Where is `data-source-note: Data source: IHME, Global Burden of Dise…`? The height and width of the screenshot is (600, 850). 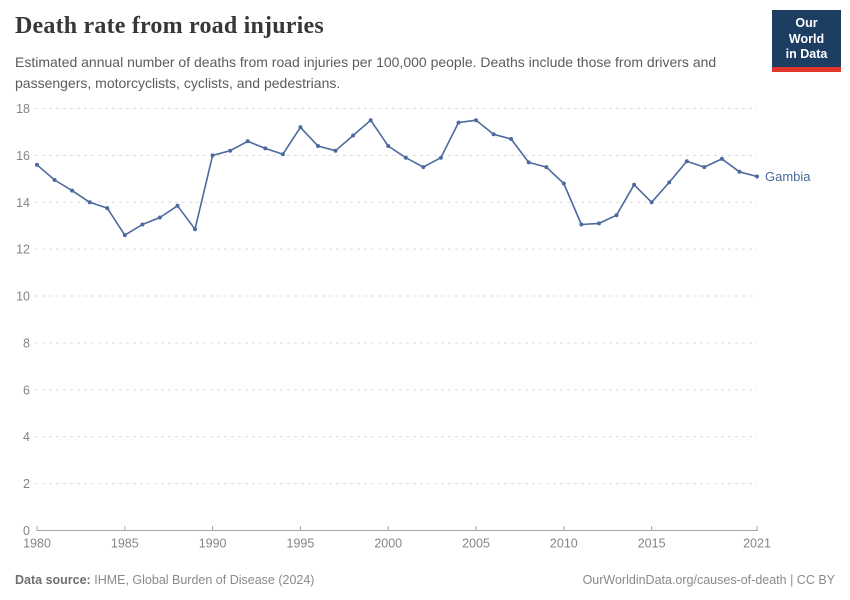
data-source-note: Data source: IHME, Global Burden of Dise… is located at coordinates (164, 580).